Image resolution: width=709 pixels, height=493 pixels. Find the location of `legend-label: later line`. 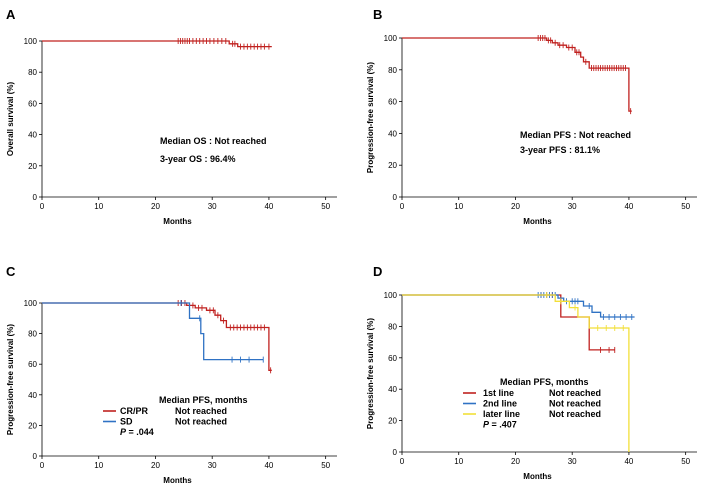

legend-label: later line is located at coordinates (501, 414).